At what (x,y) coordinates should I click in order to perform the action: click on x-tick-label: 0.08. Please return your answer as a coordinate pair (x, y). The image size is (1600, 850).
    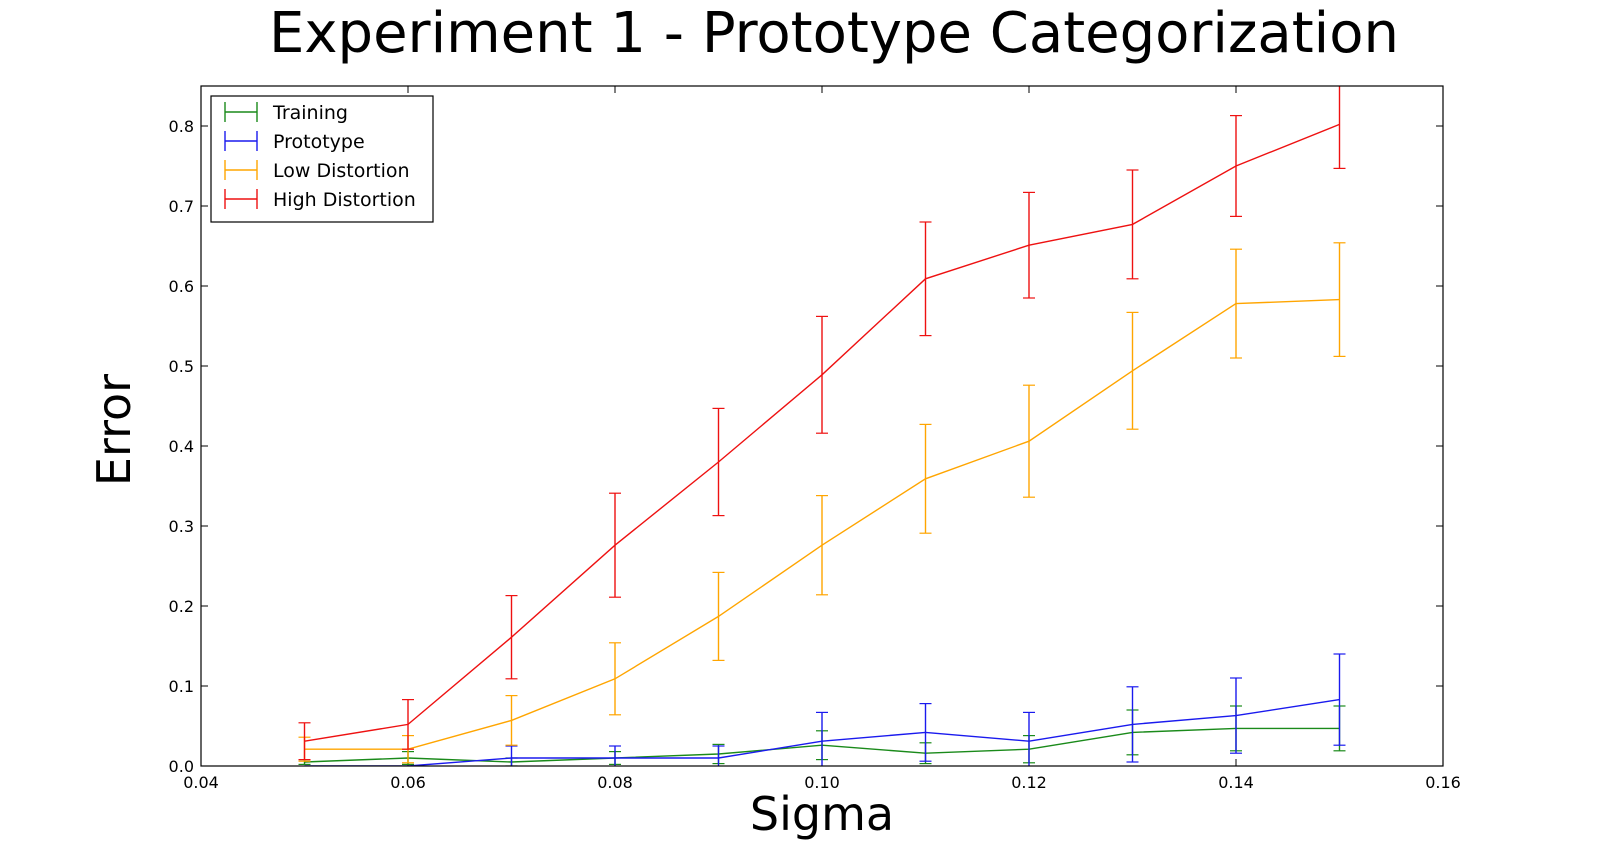
    Looking at the image, I should click on (615, 782).